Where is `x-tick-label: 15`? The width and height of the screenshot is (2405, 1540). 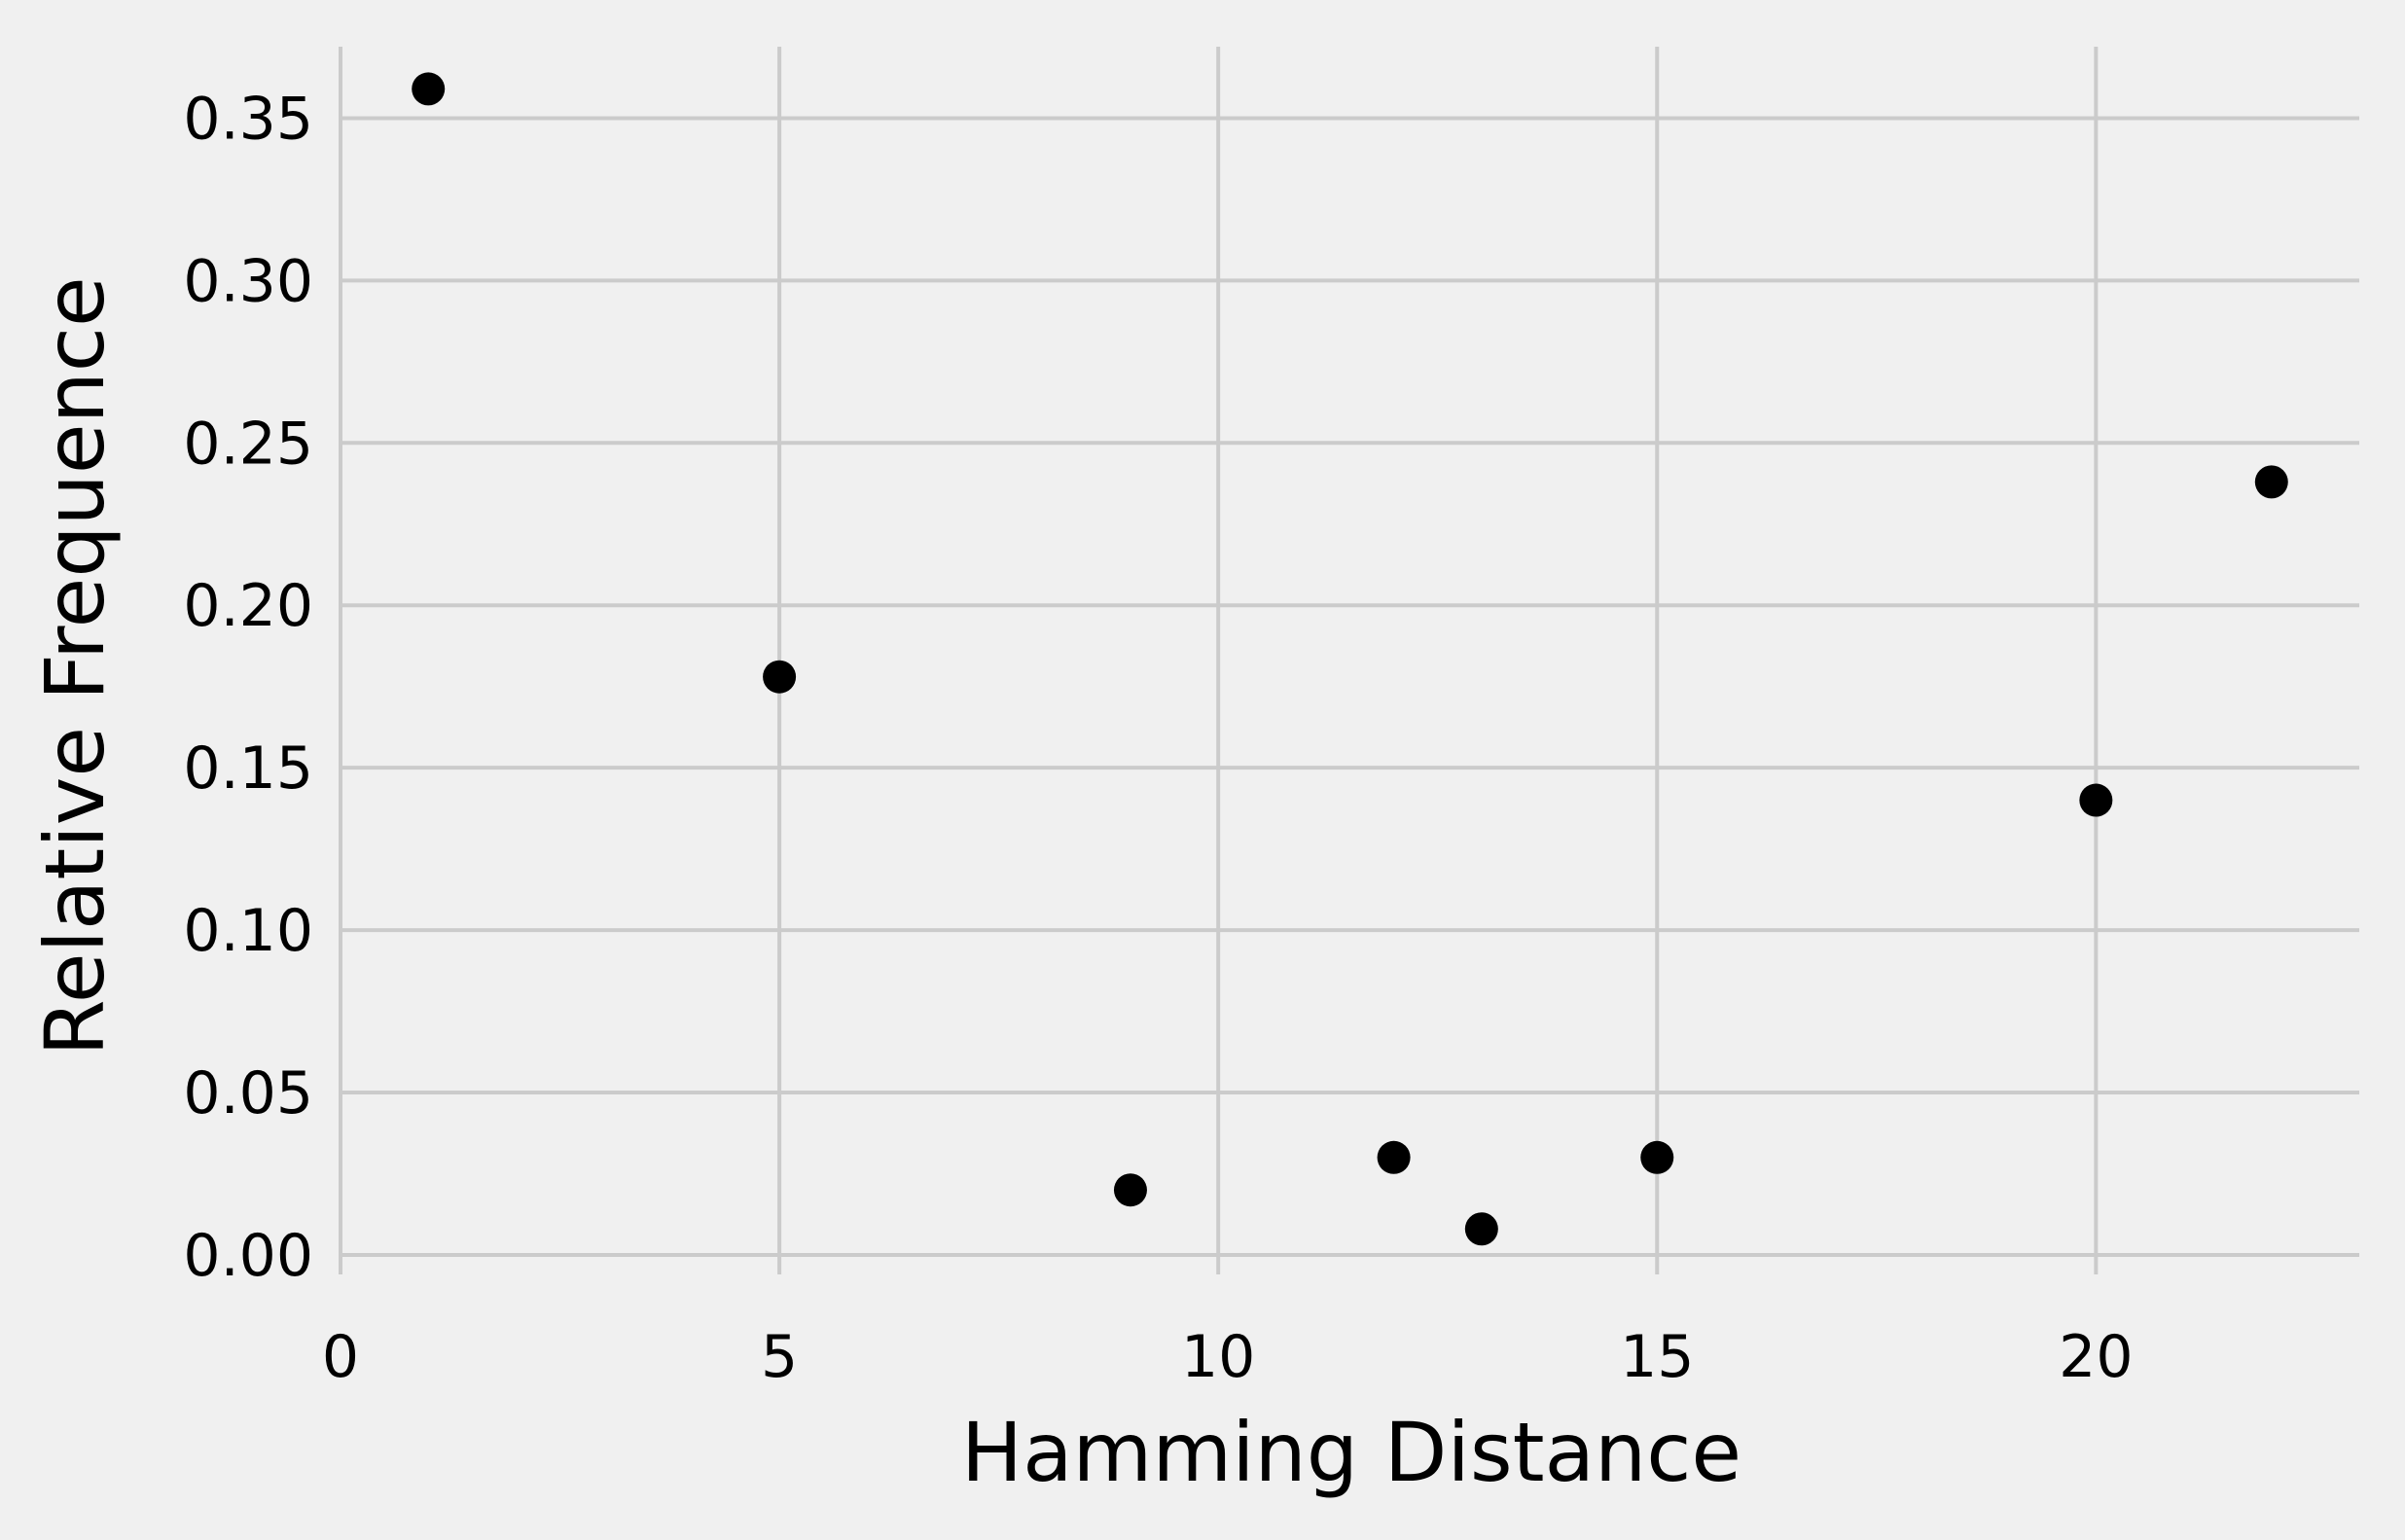 x-tick-label: 15 is located at coordinates (1657, 1357).